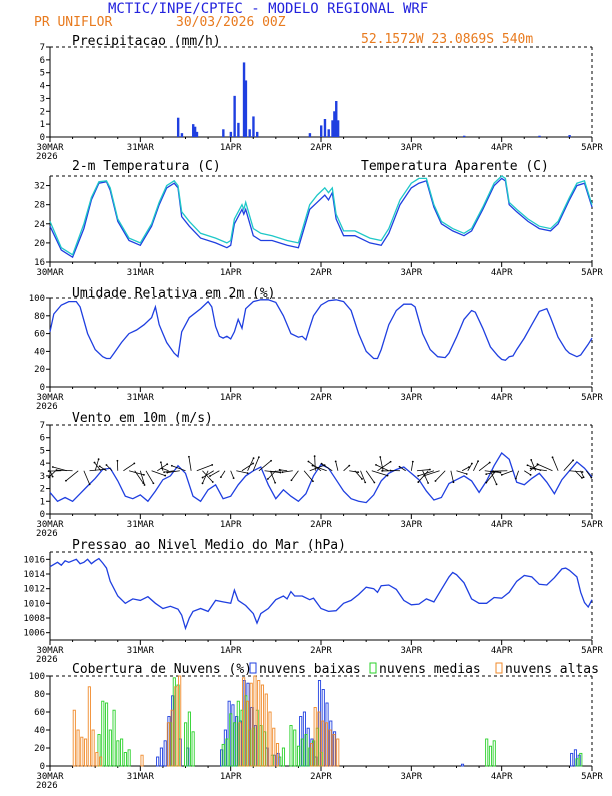  Describe the element at coordinates (34, 604) in the screenshot. I see `y-tick-label: 1010` at that location.